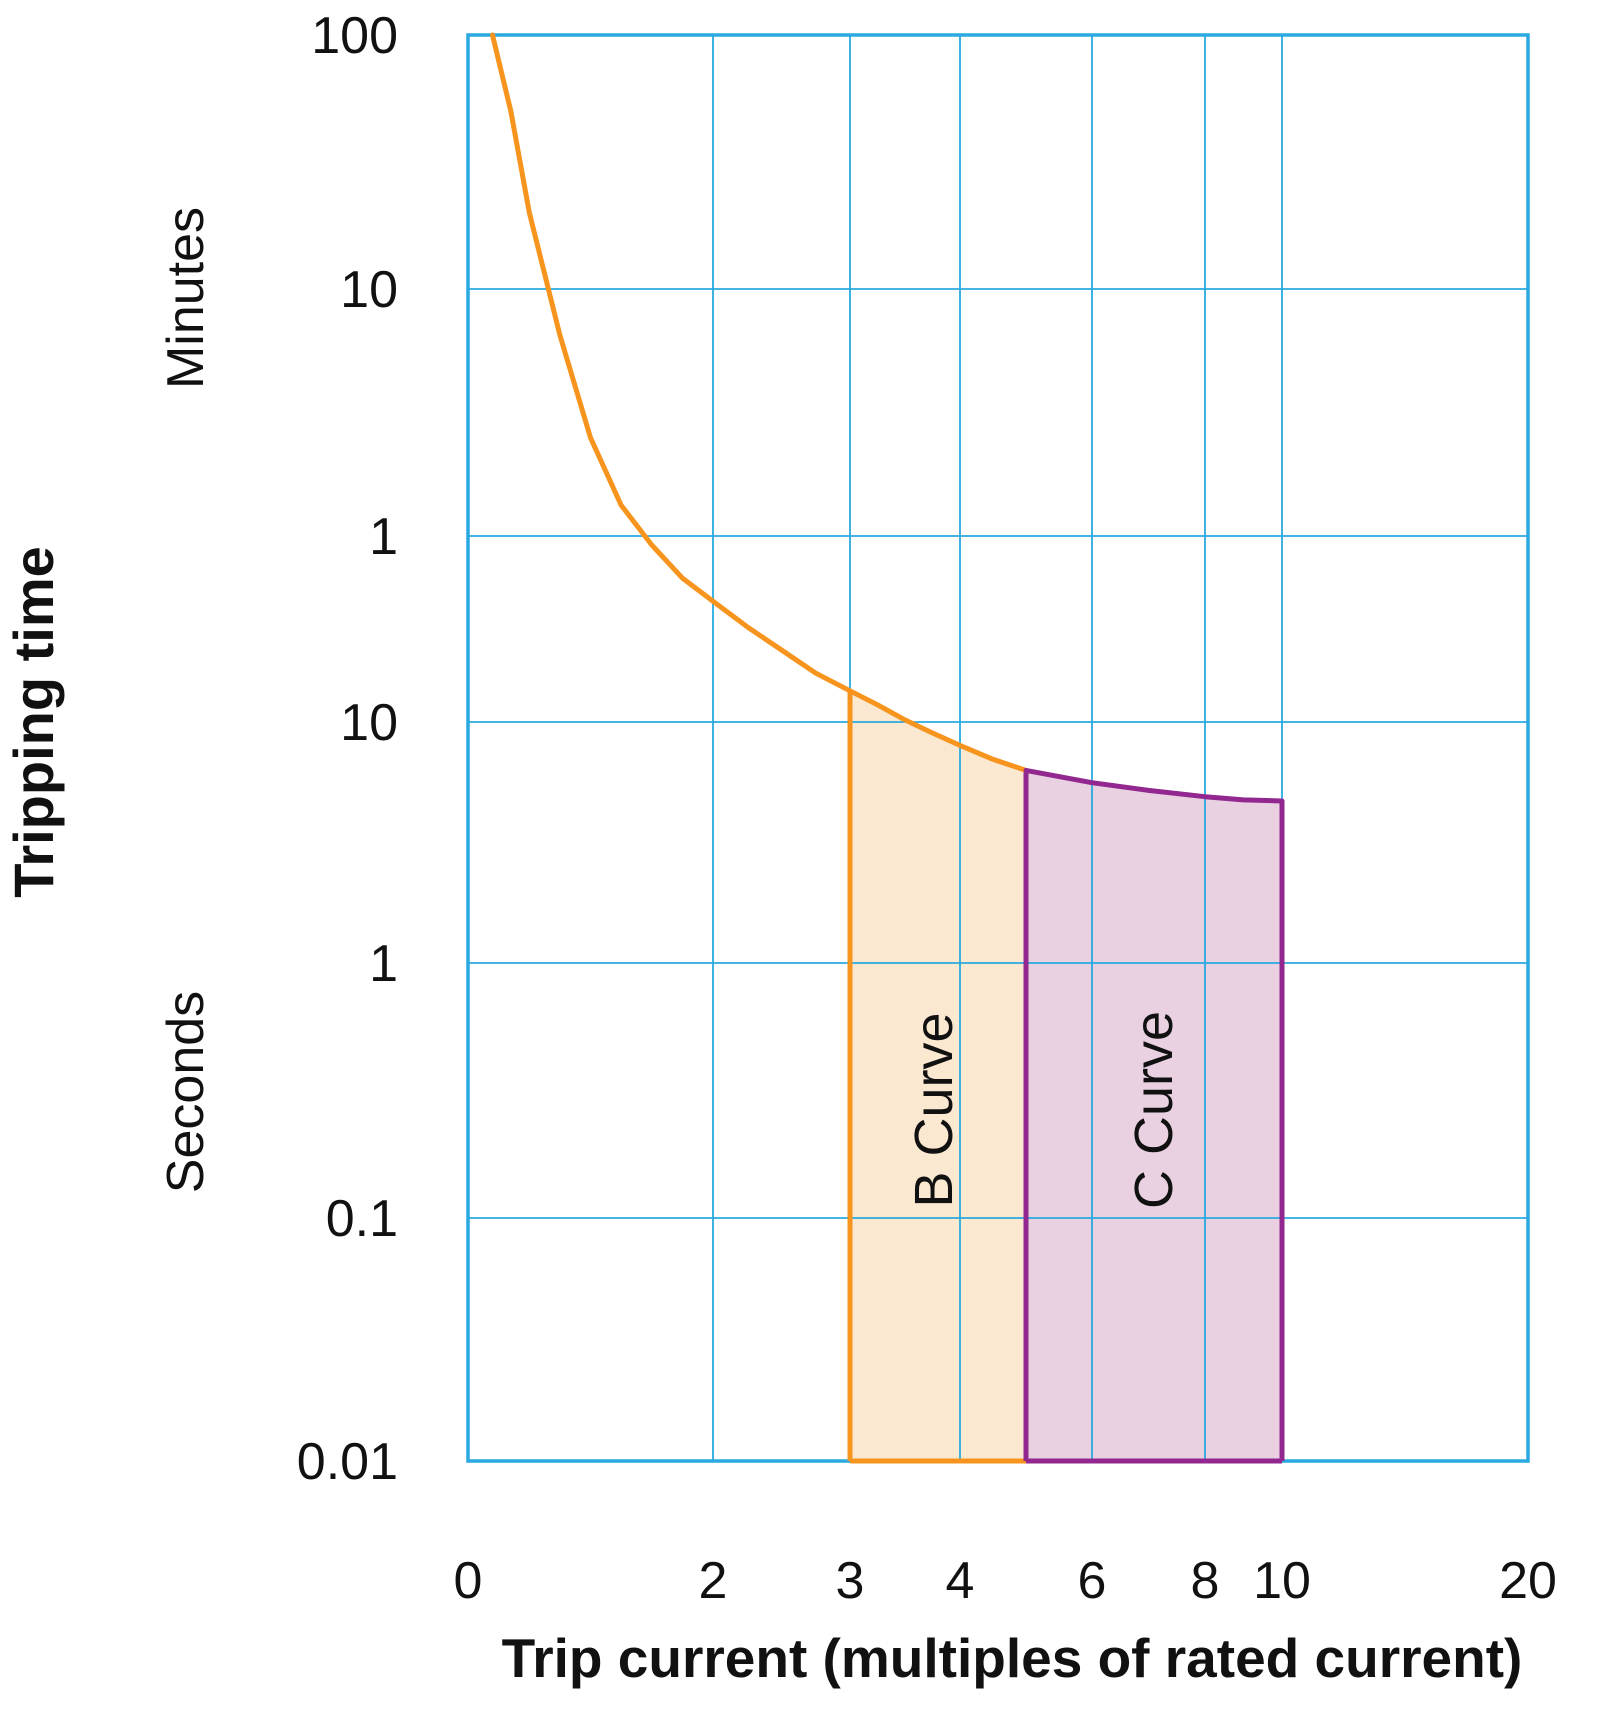 This screenshot has height=1720, width=1600. Describe the element at coordinates (347, 1462) in the screenshot. I see `y-tick-label-6: 0.01` at that location.